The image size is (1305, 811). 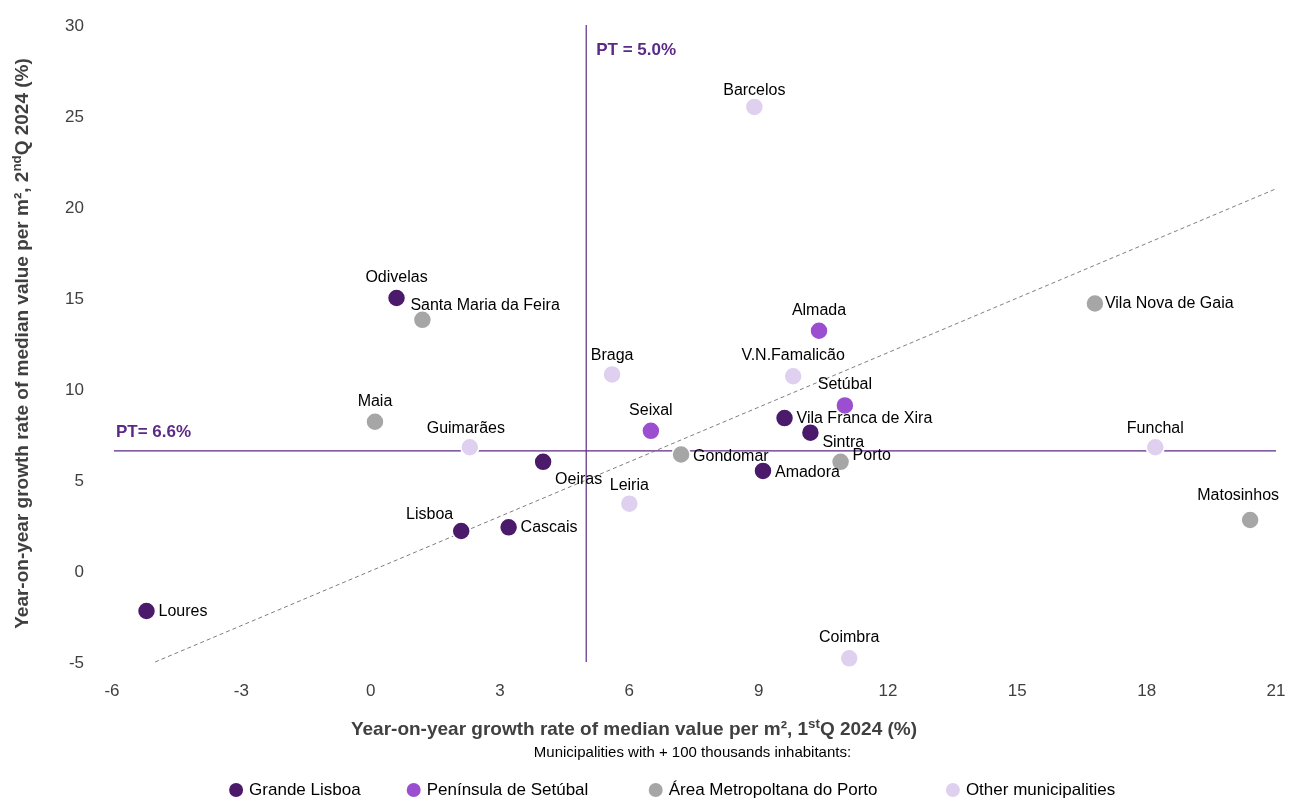 I want to click on legend-label: Other municipalities, so click(x=1040, y=789).